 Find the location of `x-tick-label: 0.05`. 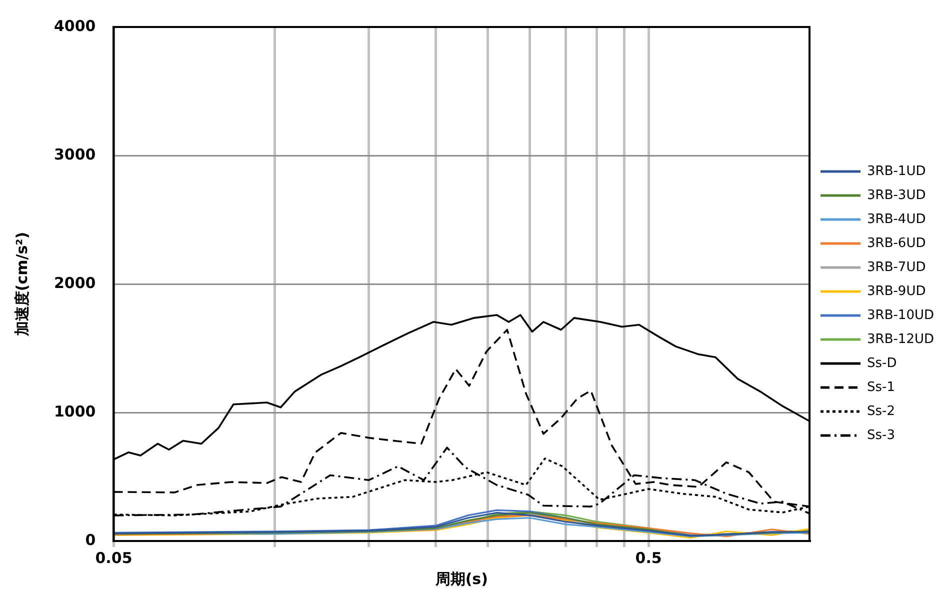

x-tick-label: 0.05 is located at coordinates (113, 557).